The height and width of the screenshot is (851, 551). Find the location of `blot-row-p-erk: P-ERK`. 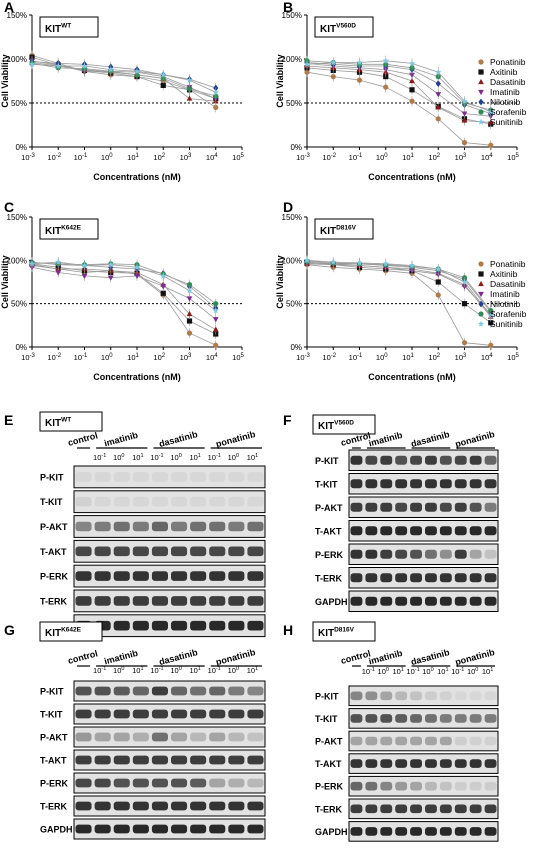

blot-row-p-erk: P-ERK is located at coordinates (407, 554).